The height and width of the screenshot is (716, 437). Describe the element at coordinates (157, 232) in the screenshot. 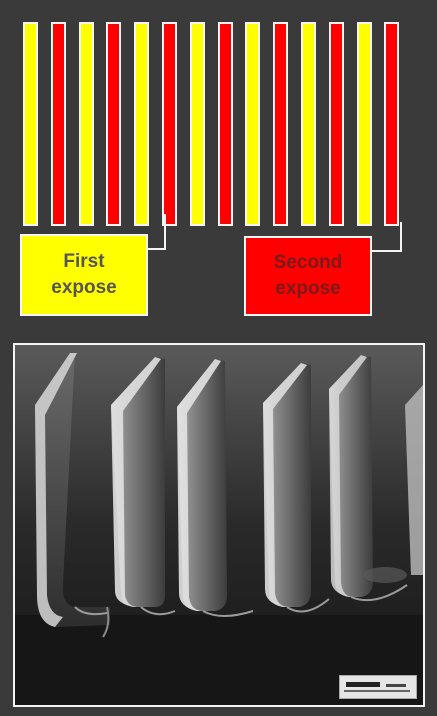

I see `first-expose-bracket` at that location.